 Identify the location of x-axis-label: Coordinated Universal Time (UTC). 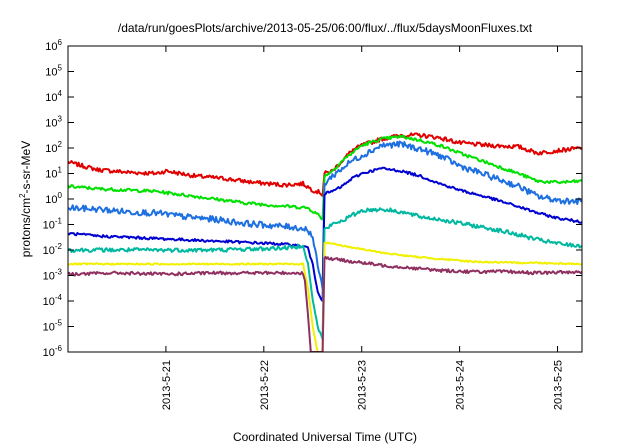
(325, 437).